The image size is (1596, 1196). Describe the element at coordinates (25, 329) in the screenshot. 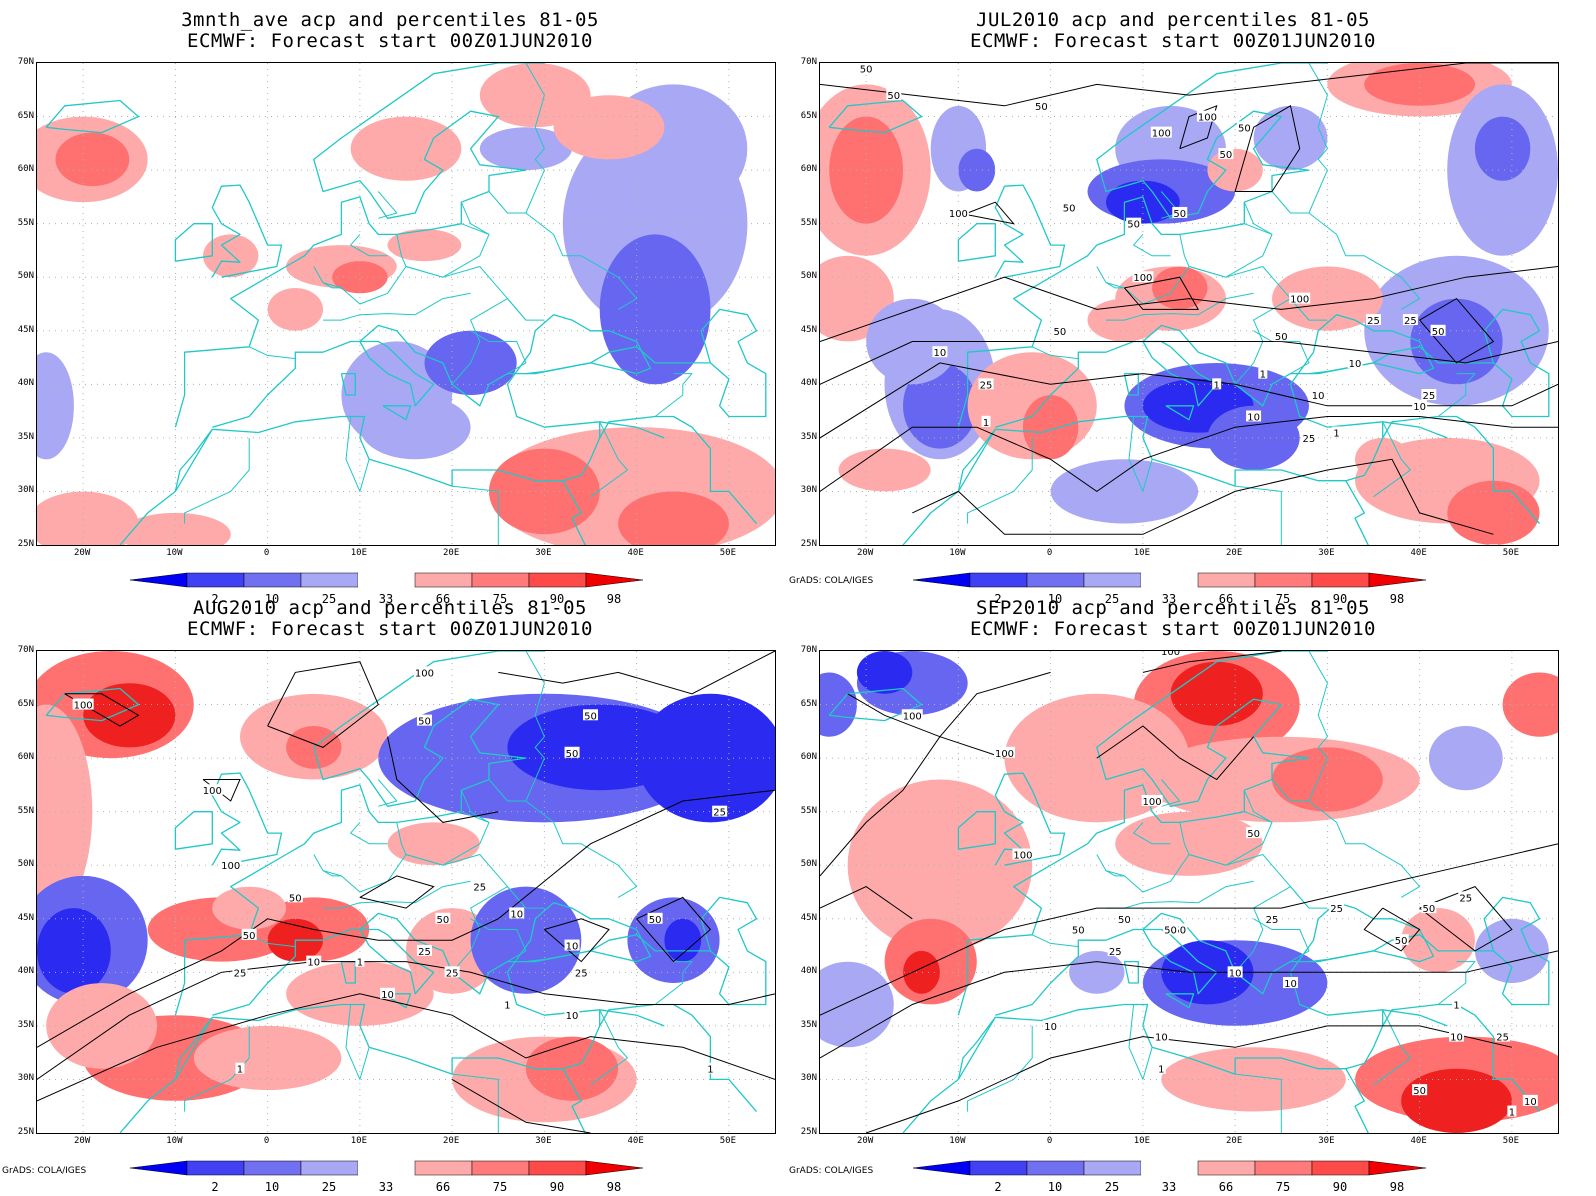

I see `latitude-tick-label: 45N` at that location.